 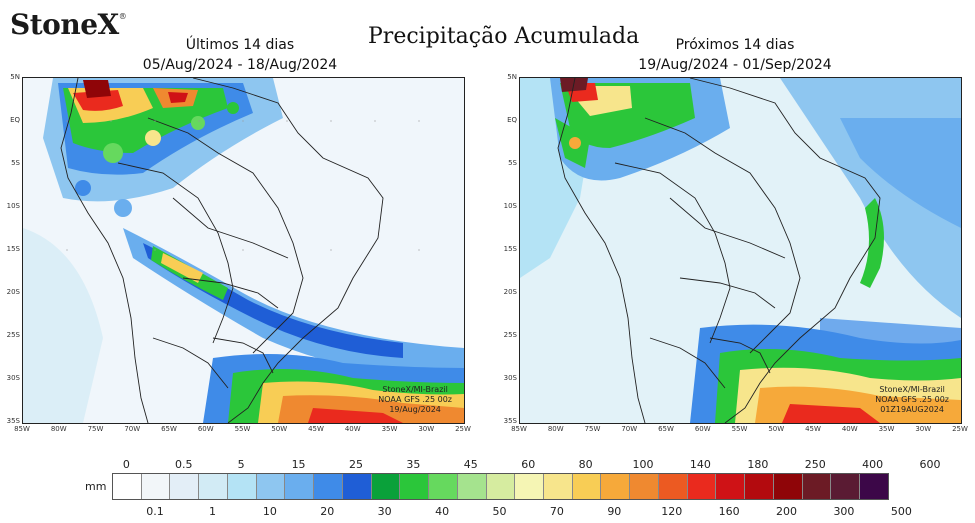 I want to click on legend-top-label: 600, so click(x=930, y=464).